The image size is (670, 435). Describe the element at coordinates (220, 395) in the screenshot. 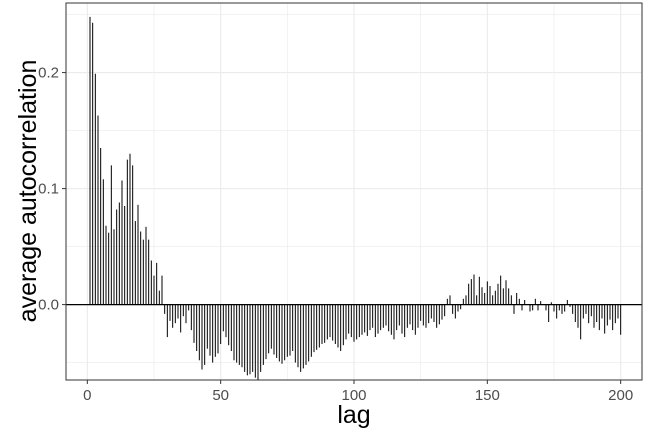

I see `x-tick-label: 50` at that location.